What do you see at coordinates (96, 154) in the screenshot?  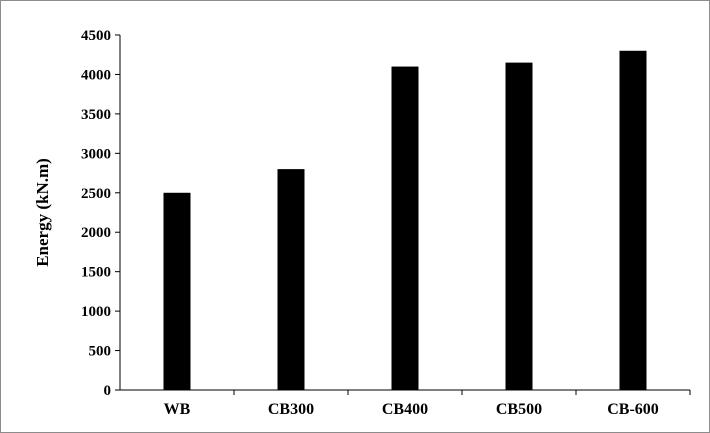 I see `y-tick-label: 3000` at bounding box center [96, 154].